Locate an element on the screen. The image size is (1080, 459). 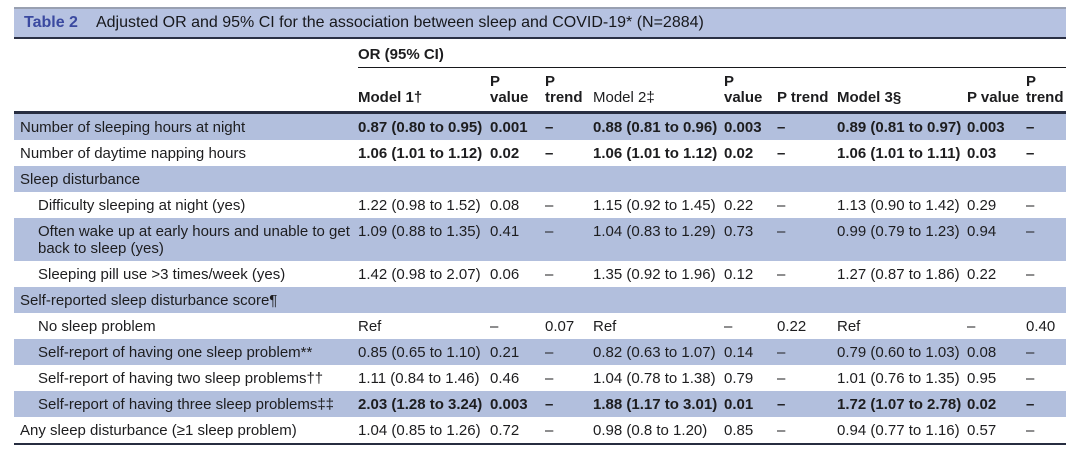
row-label: Any sleep disturbance (≥1 sleep problem) is located at coordinates (186, 431).